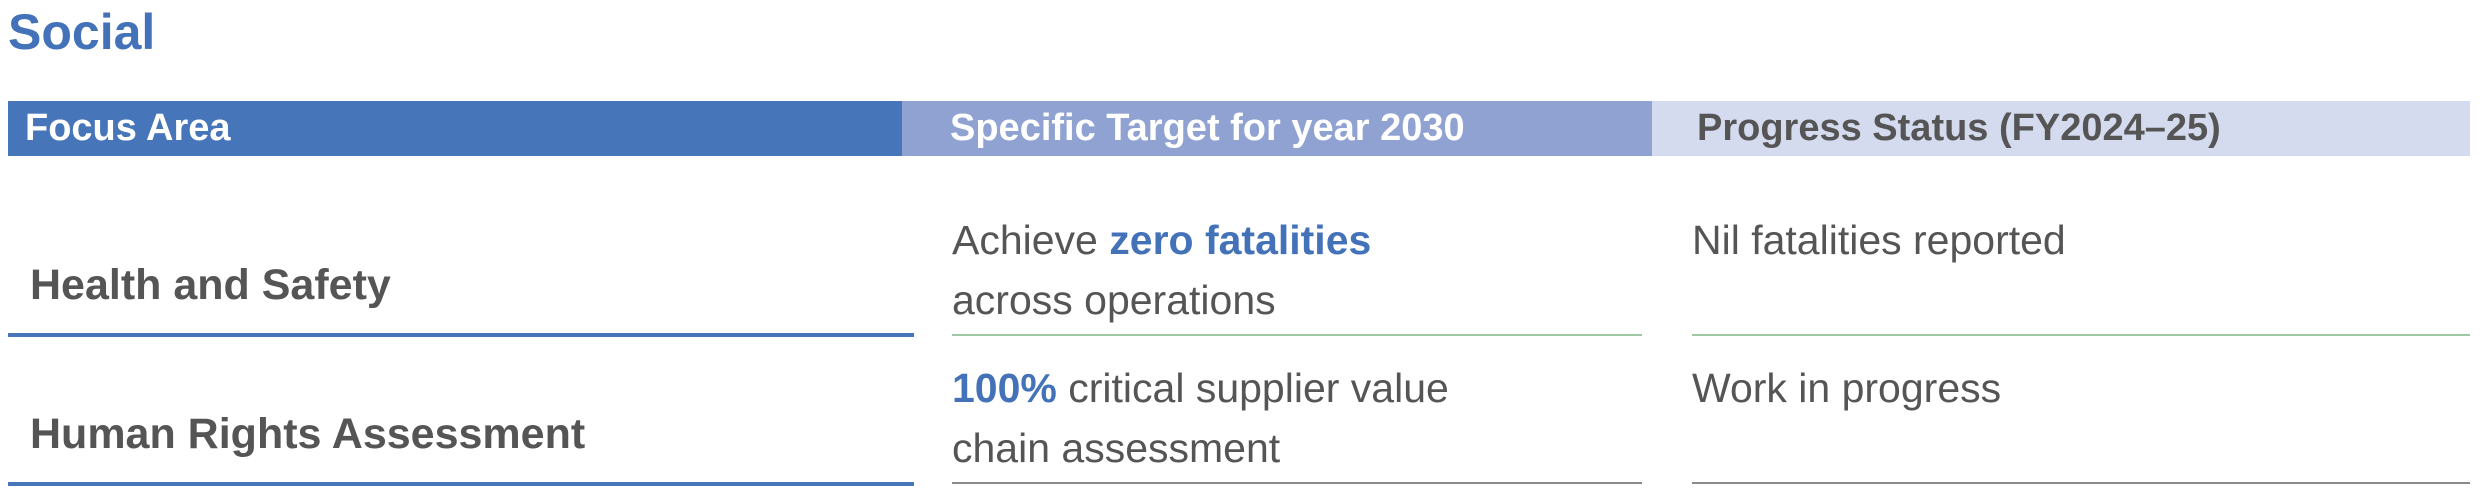 The height and width of the screenshot is (500, 2482). I want to click on target-prefix: Achieve, so click(1031, 240).